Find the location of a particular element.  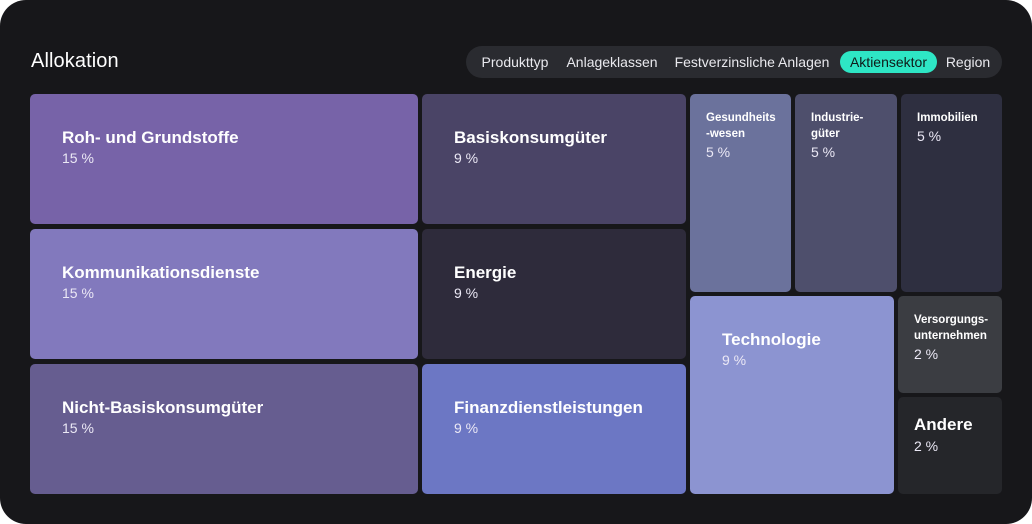

tab-anlageklassen: Anlageklassen is located at coordinates (612, 62).